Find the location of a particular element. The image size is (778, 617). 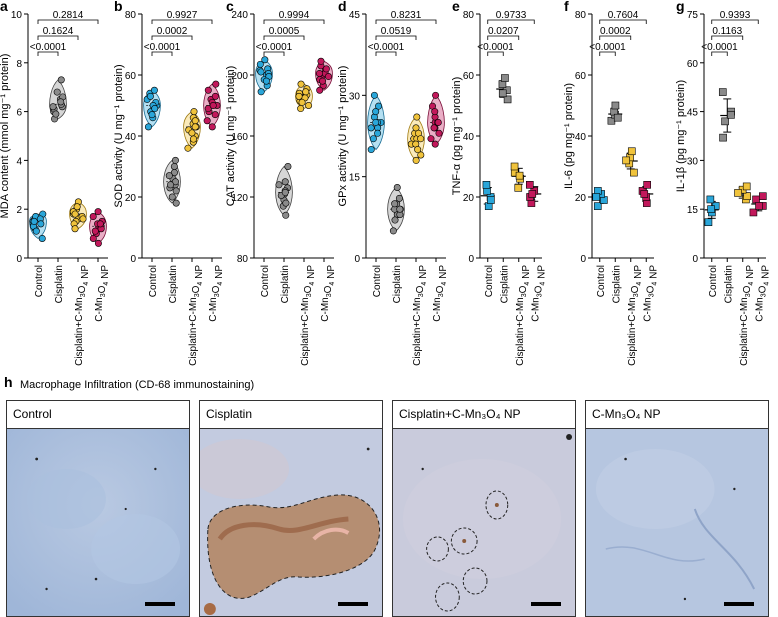

y-tick-label: 160 is located at coordinates (239, 137).